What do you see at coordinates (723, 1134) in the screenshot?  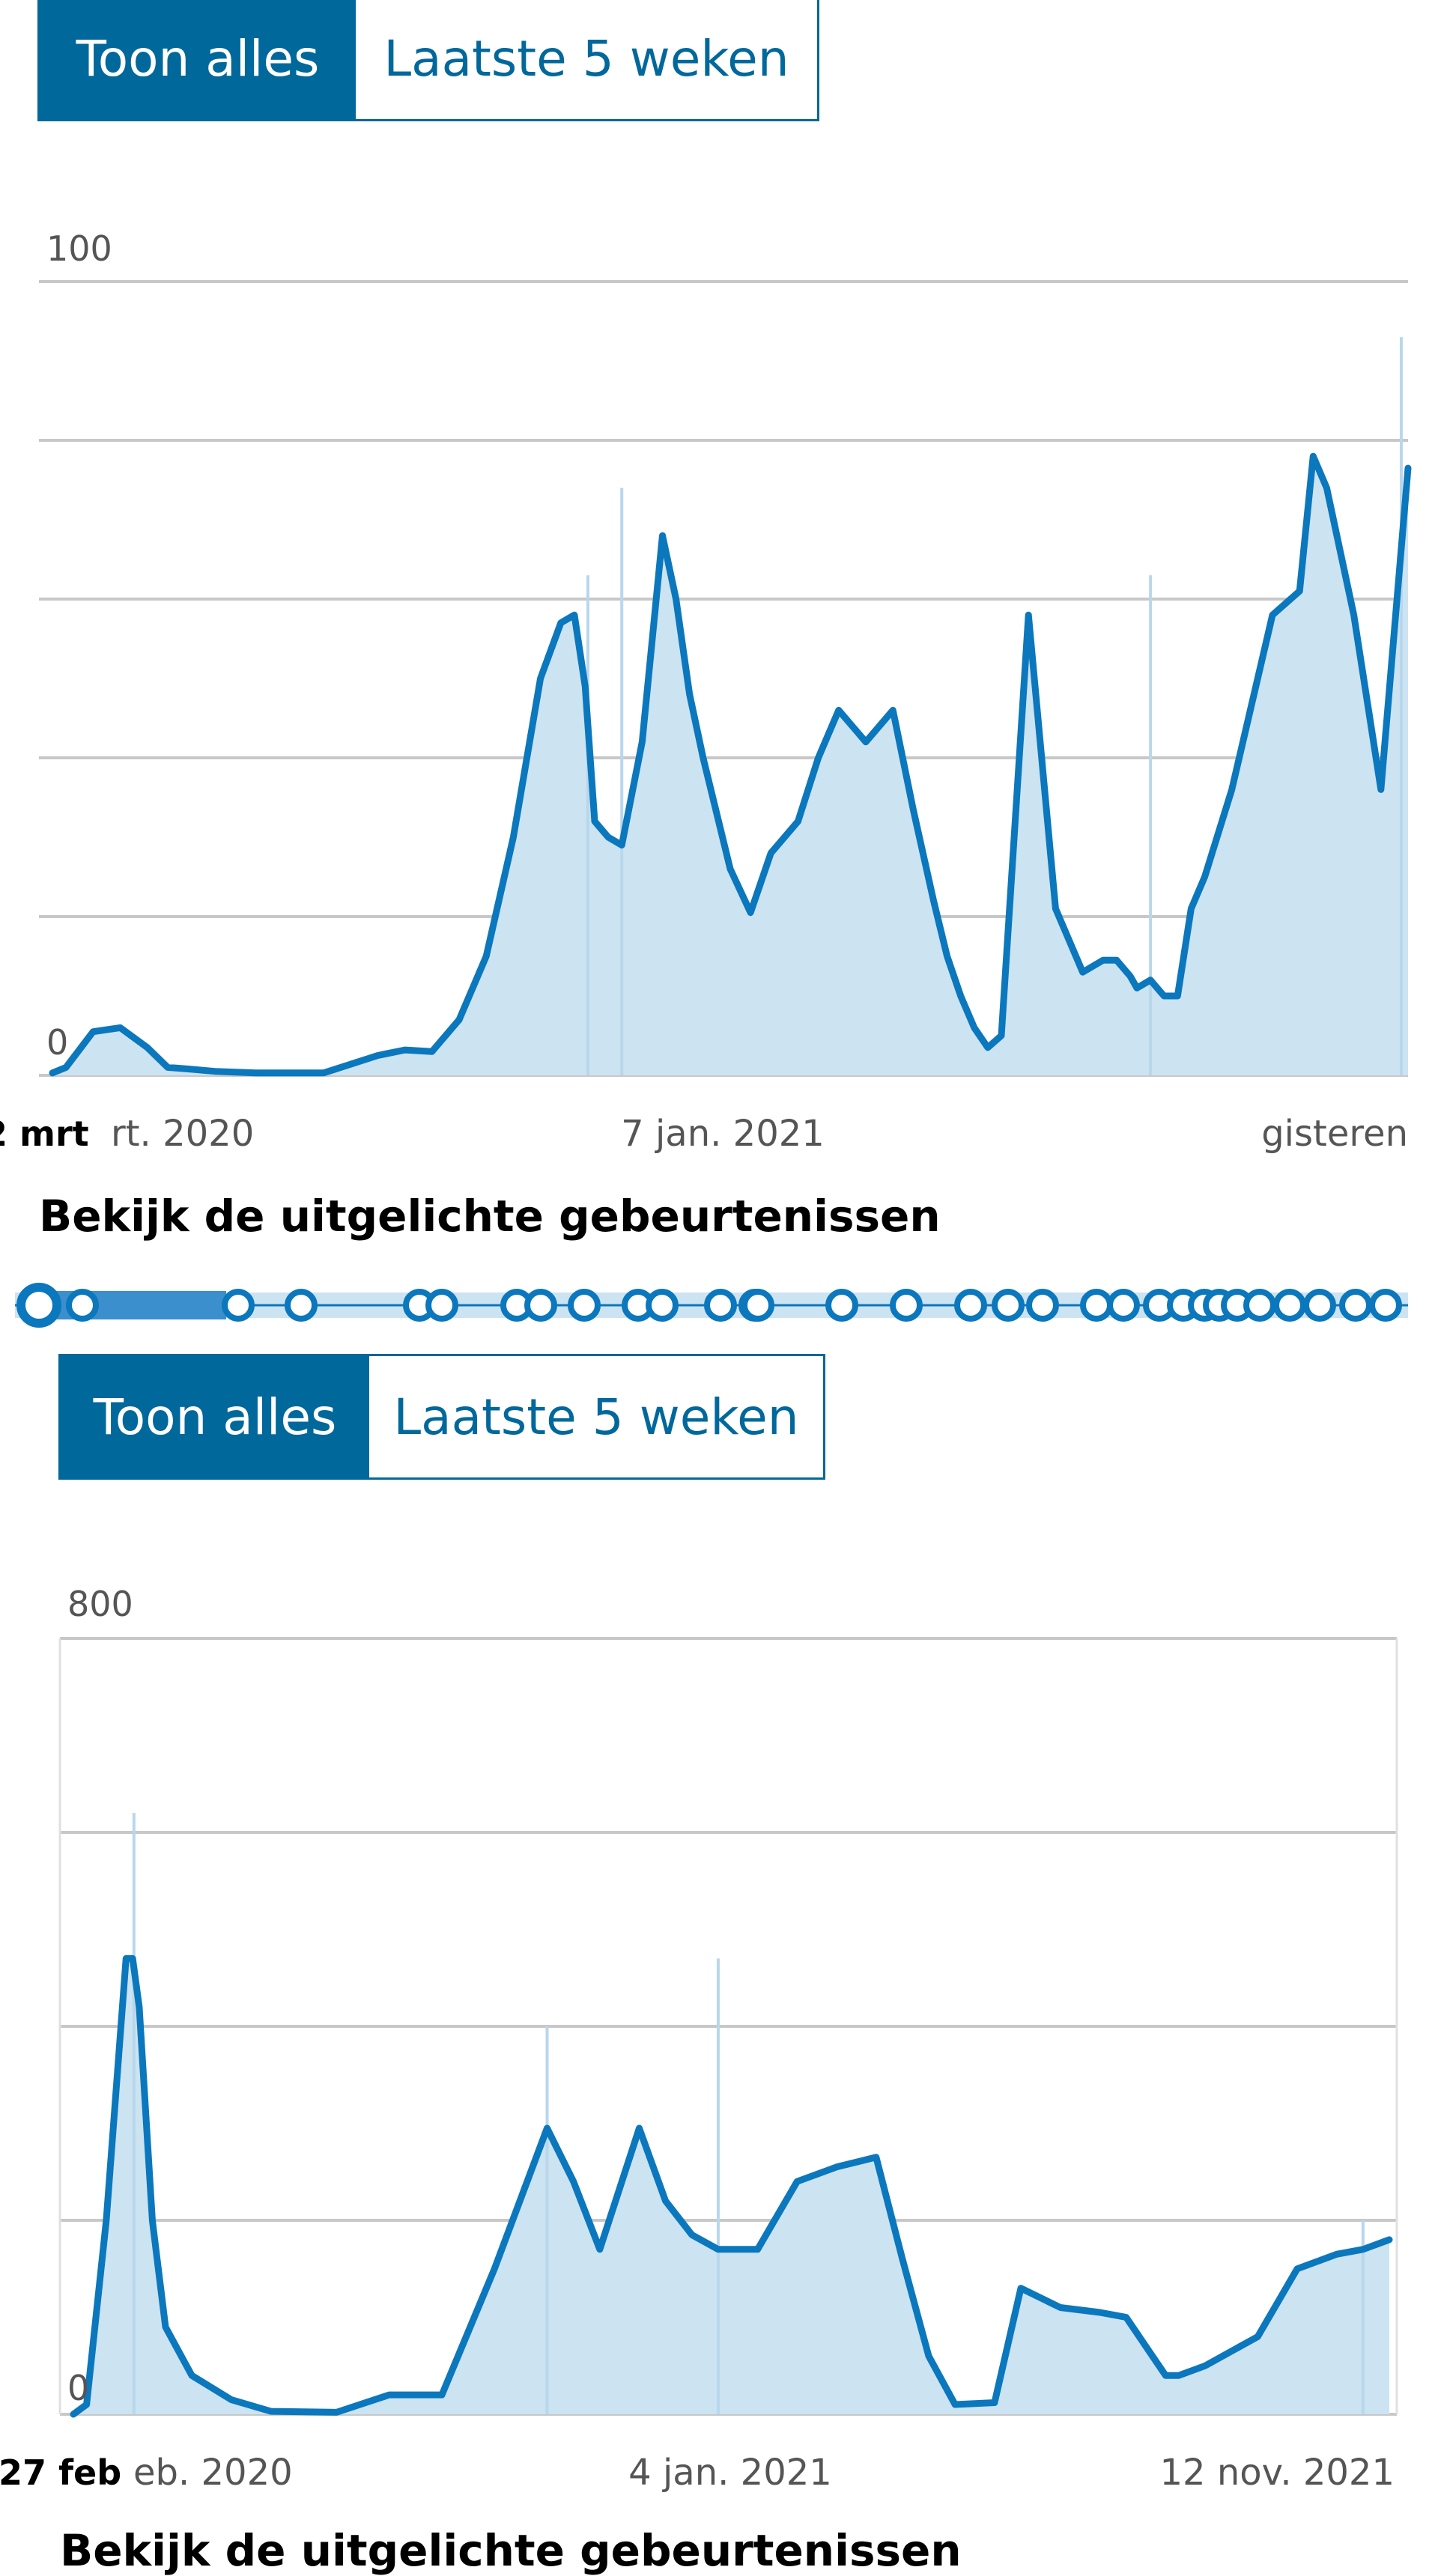 I see `x-axis-mid-label: 7 jan. 2021` at bounding box center [723, 1134].